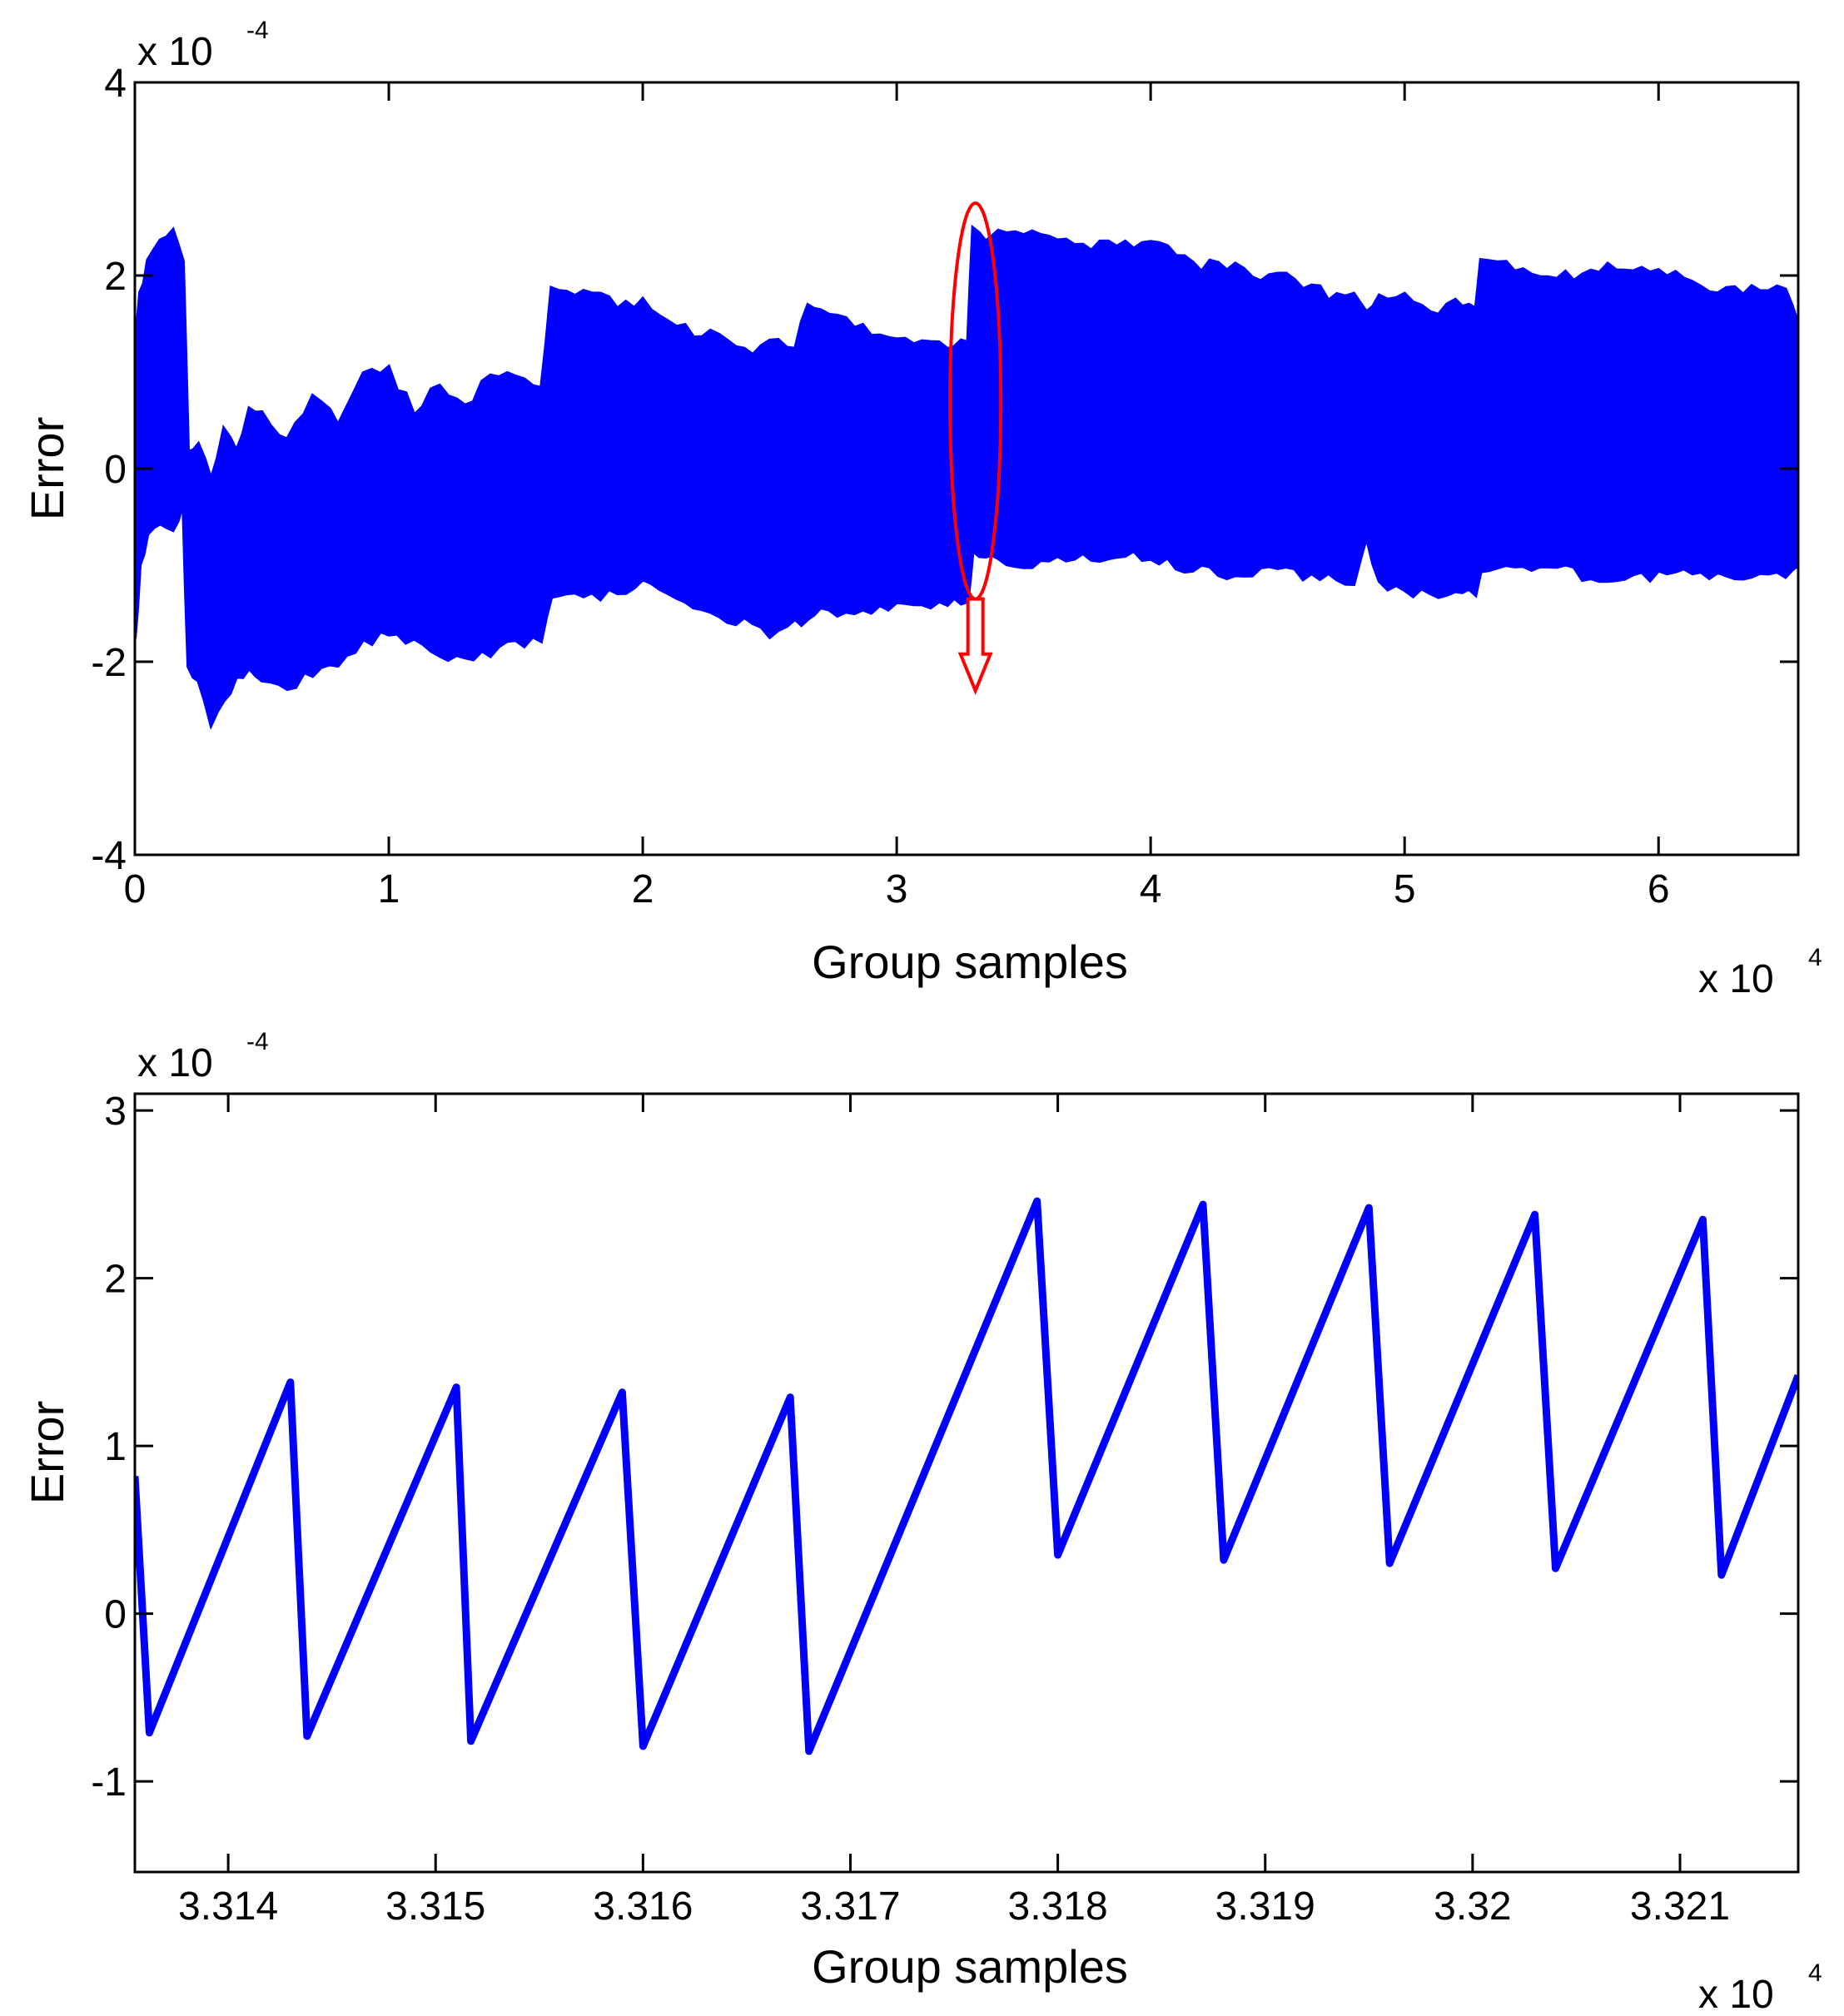 This screenshot has width=1844, height=2016. I want to click on x-tick-label: 3.319, so click(1265, 1906).